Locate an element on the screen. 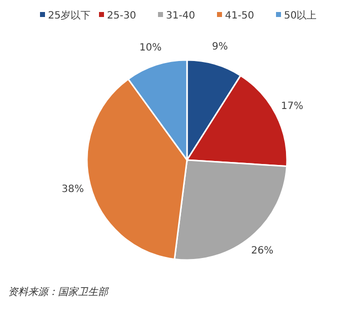  data-label: 26% is located at coordinates (262, 251).